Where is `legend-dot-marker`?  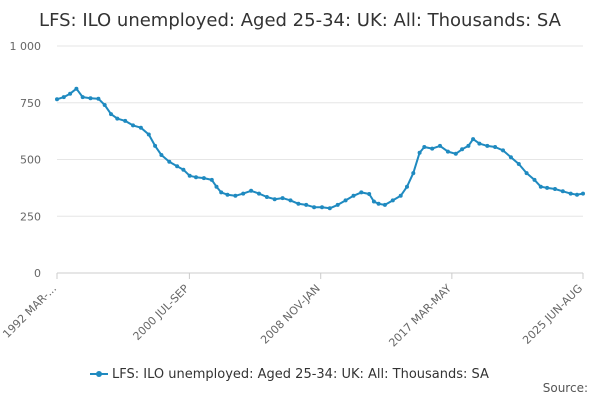
legend-dot-marker is located at coordinates (99, 374).